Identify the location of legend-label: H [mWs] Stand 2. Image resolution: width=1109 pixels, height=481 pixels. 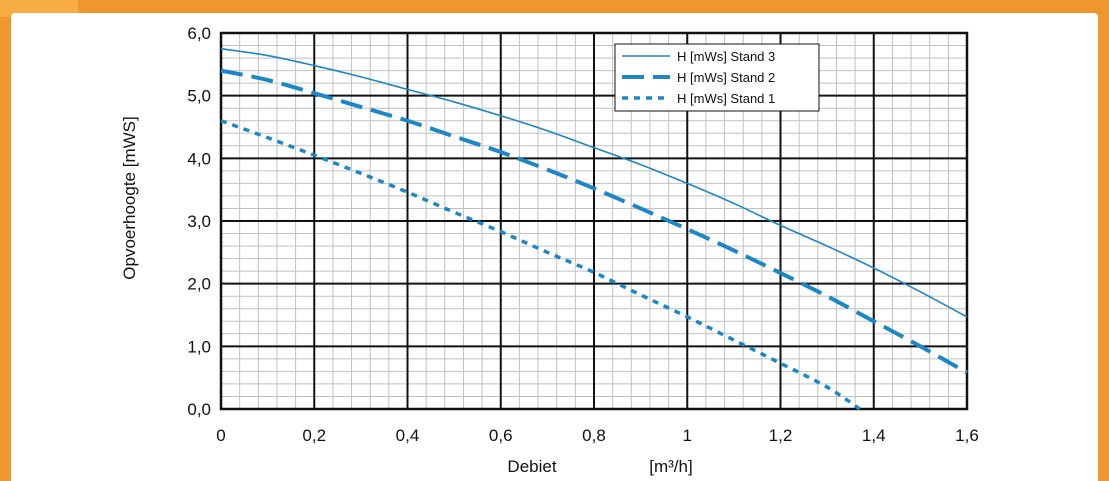
(726, 77).